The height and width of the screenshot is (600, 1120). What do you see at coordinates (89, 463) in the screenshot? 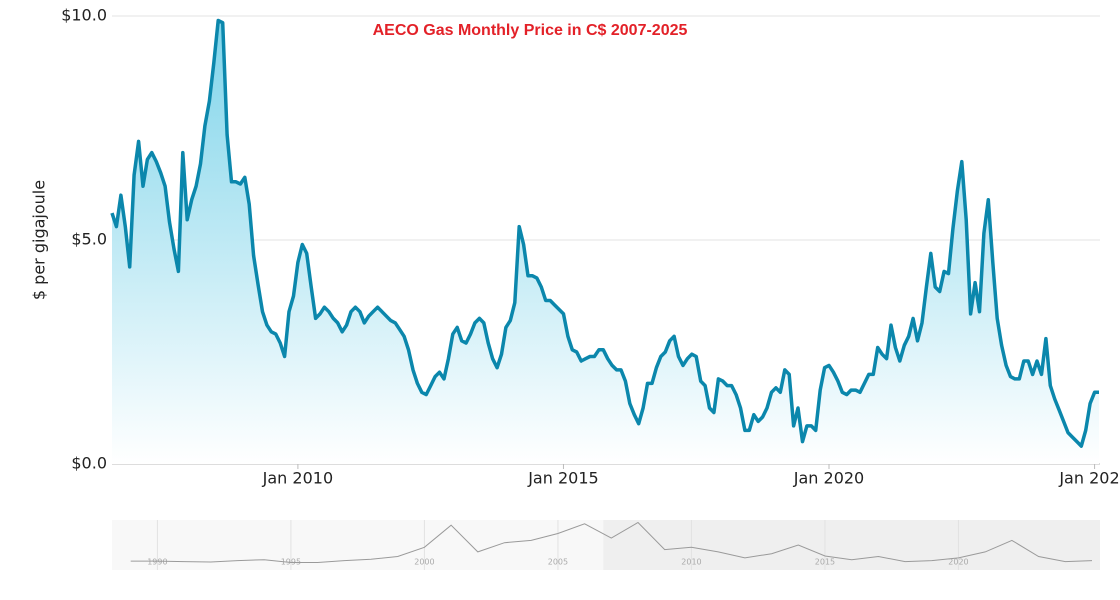
I see `y-tick-label: $0.0` at bounding box center [89, 463].